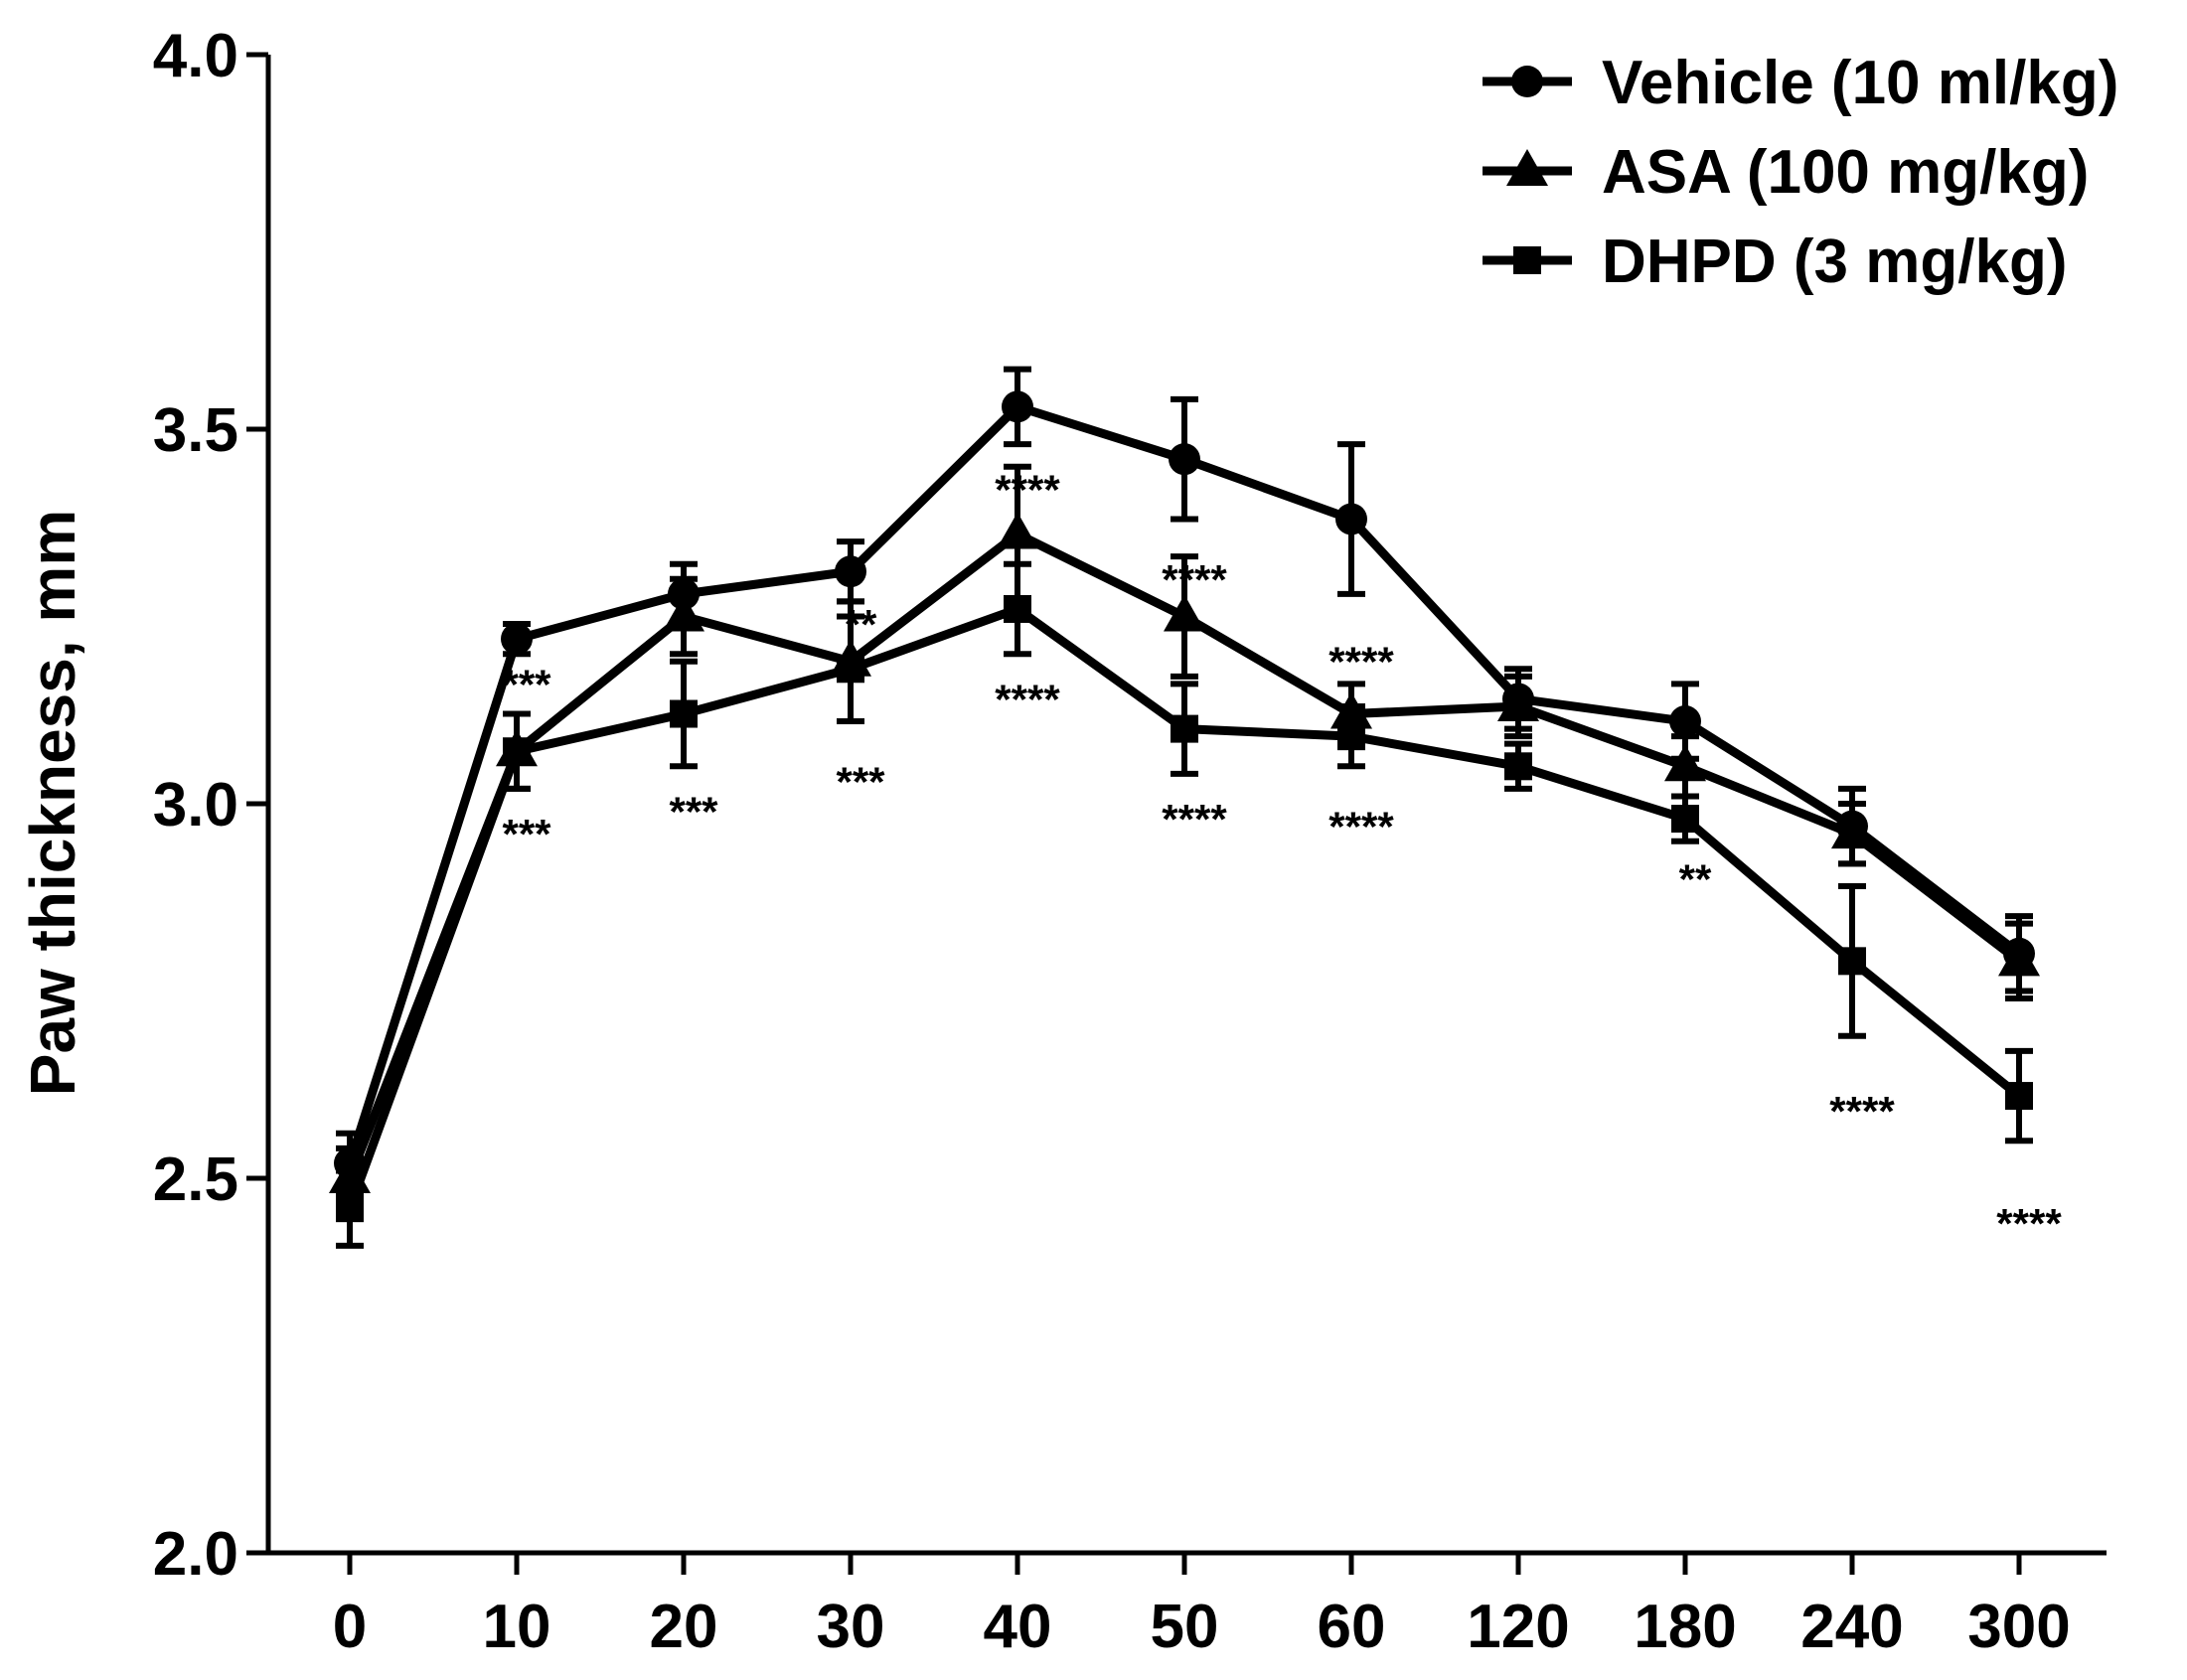 This screenshot has width=2187, height=1680. What do you see at coordinates (53, 803) in the screenshot?
I see `y-axis-title: Paw thickness, mm` at bounding box center [53, 803].